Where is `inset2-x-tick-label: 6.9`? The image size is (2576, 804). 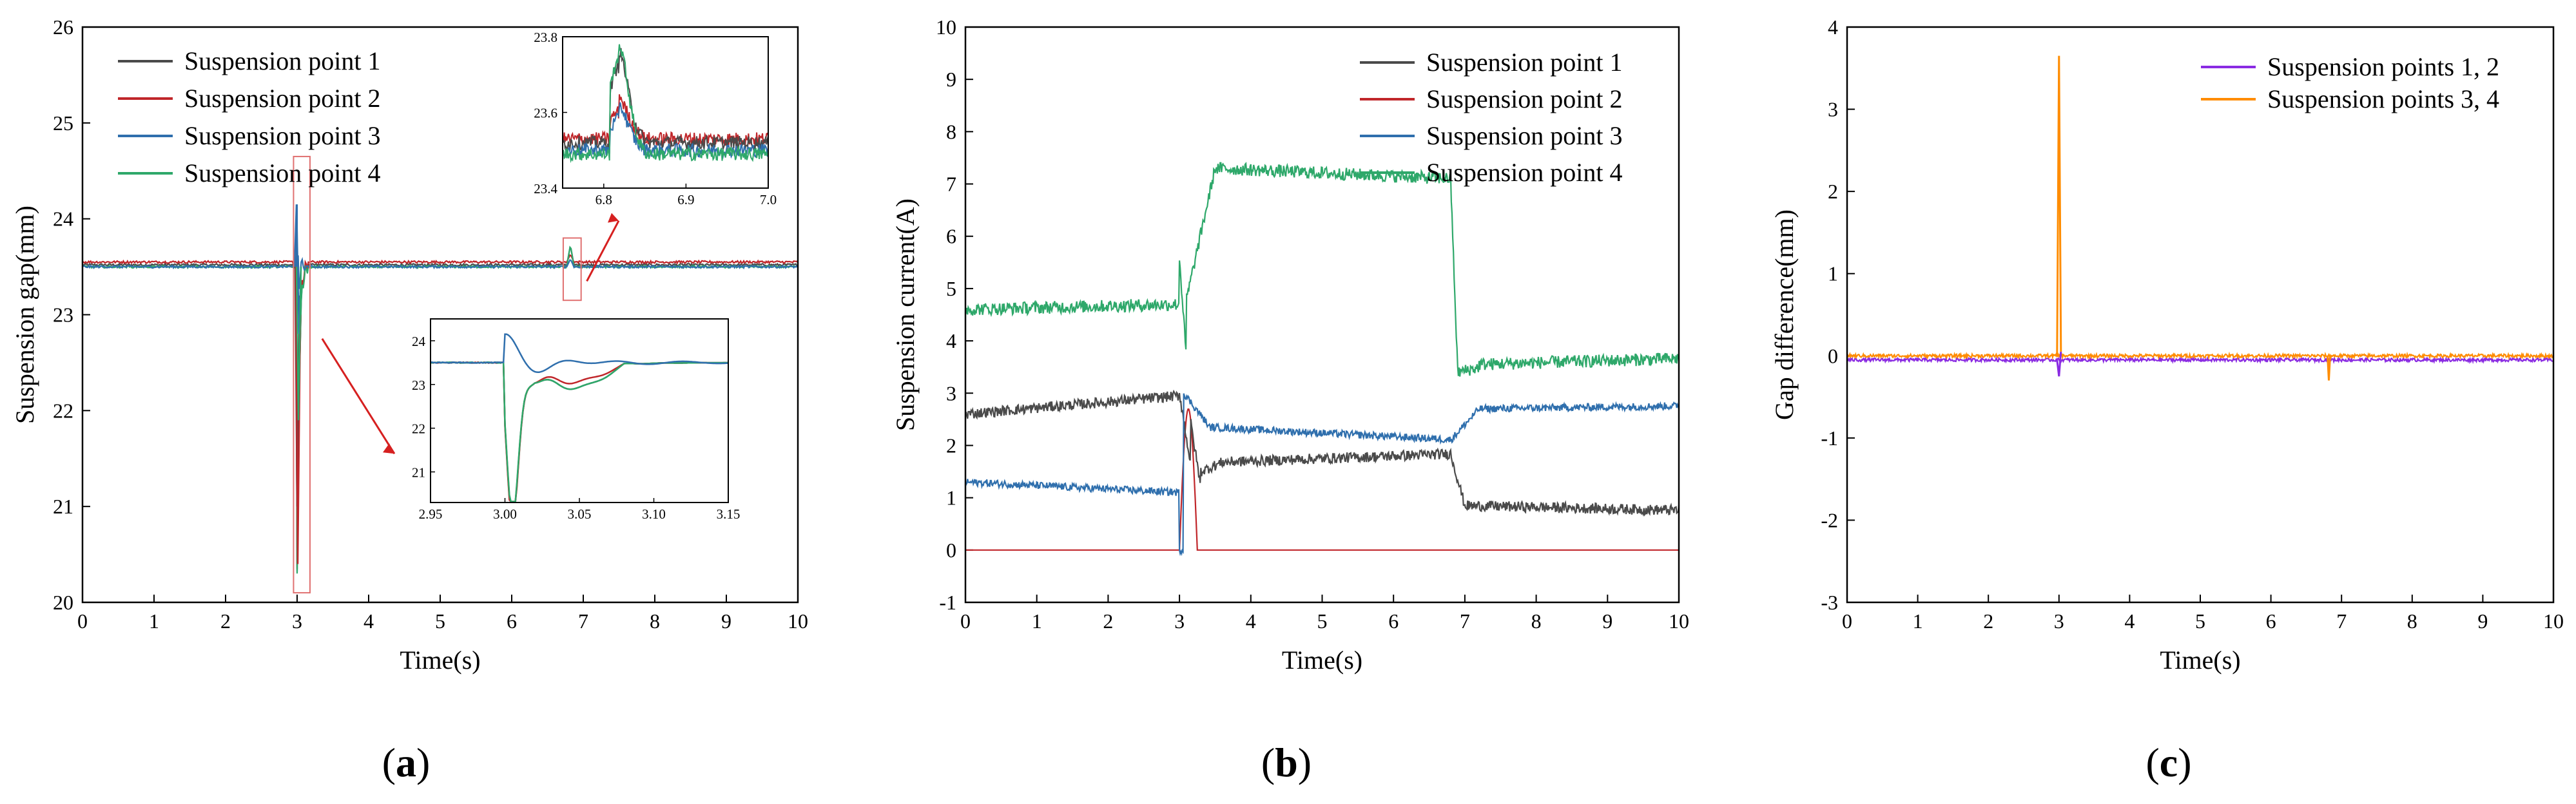
inset2-x-tick-label: 6.9 is located at coordinates (685, 200).